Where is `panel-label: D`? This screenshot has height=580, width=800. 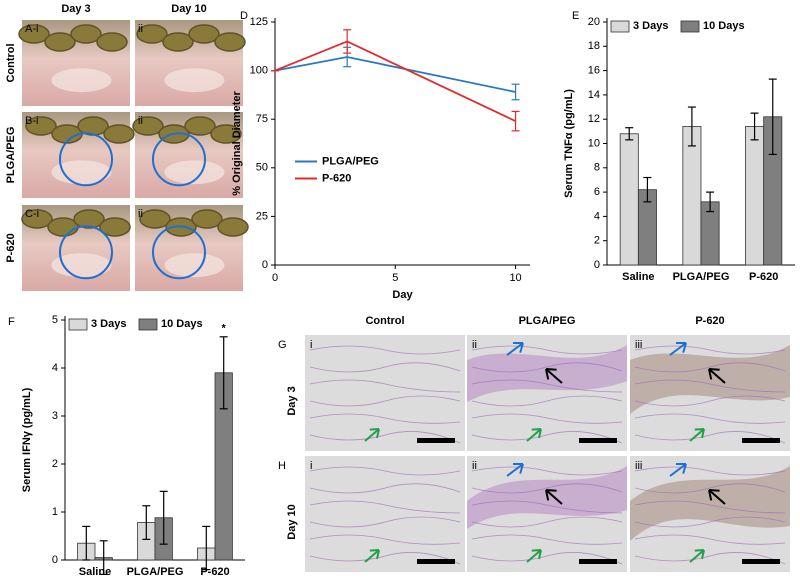
panel-label: D is located at coordinates (244, 16).